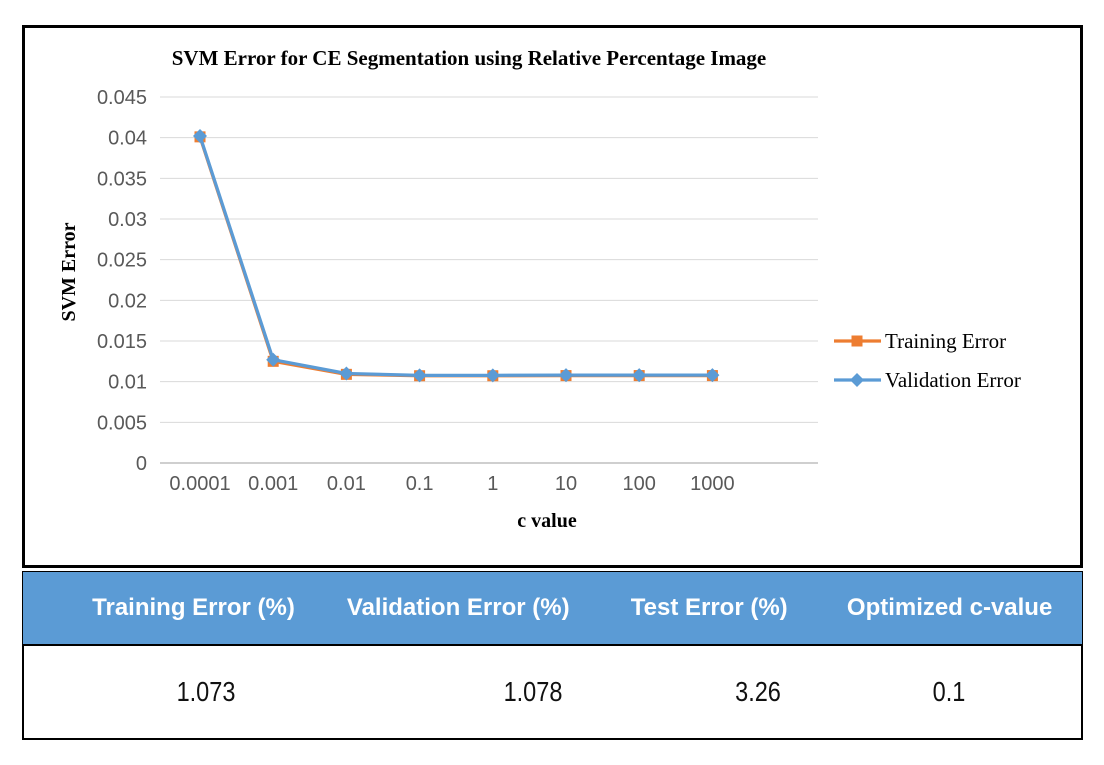  What do you see at coordinates (945, 341) in the screenshot?
I see `legend-label: Training Error` at bounding box center [945, 341].